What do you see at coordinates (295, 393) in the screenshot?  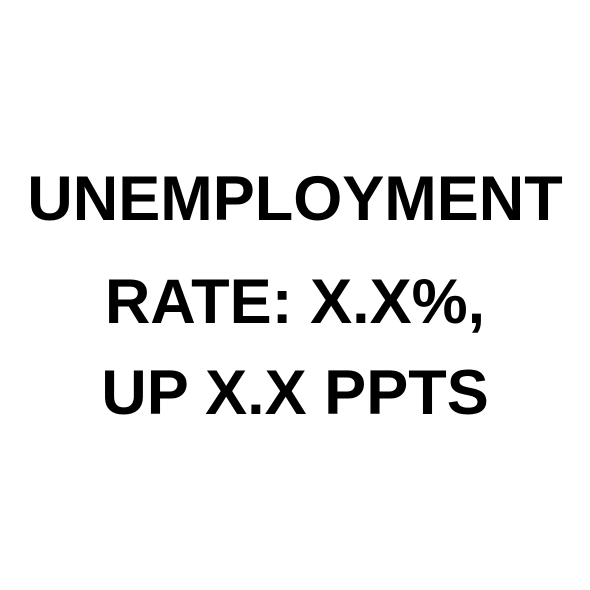 I see `headline-line-3: UP X.X PPTS` at bounding box center [295, 393].